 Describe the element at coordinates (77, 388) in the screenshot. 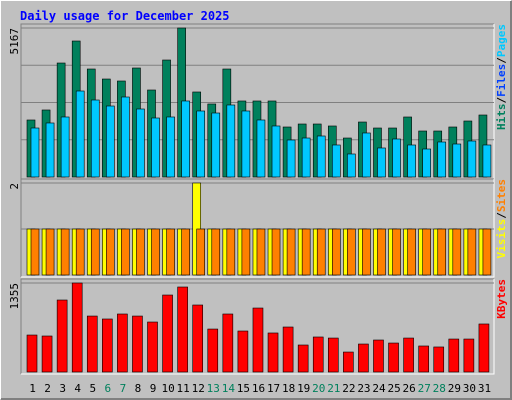

I see `x-tick-label: 4` at that location.